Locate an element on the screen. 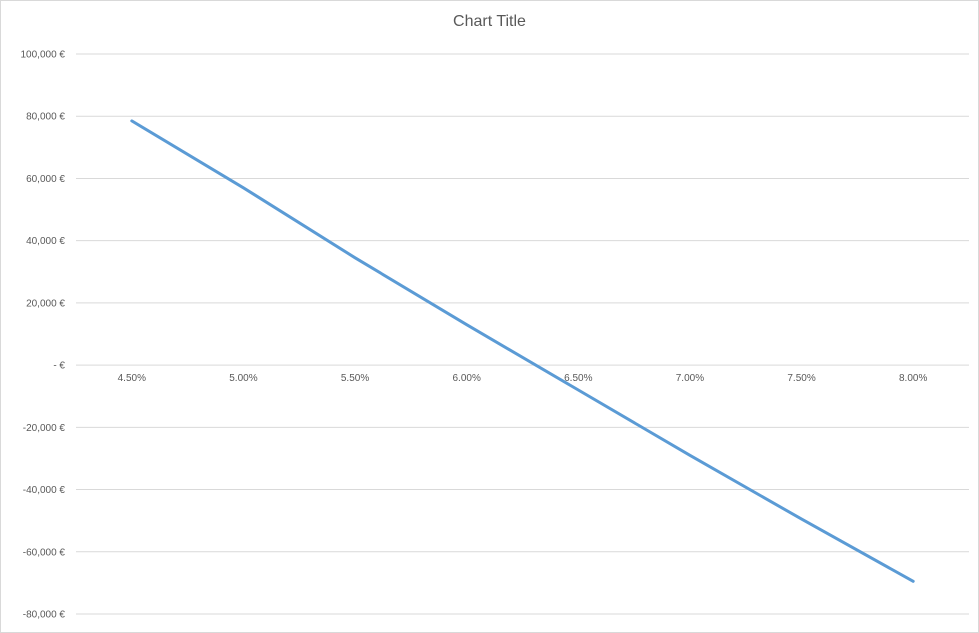 This screenshot has height=633, width=979. y-tick-label: 40,000 € is located at coordinates (45, 241).